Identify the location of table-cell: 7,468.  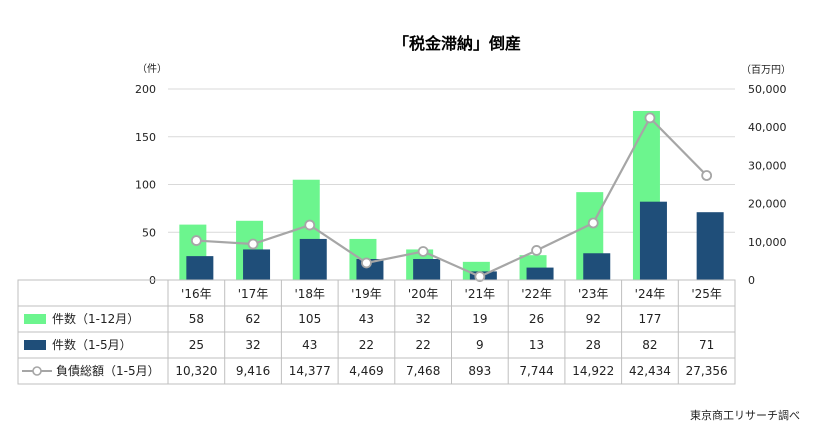
(423, 371).